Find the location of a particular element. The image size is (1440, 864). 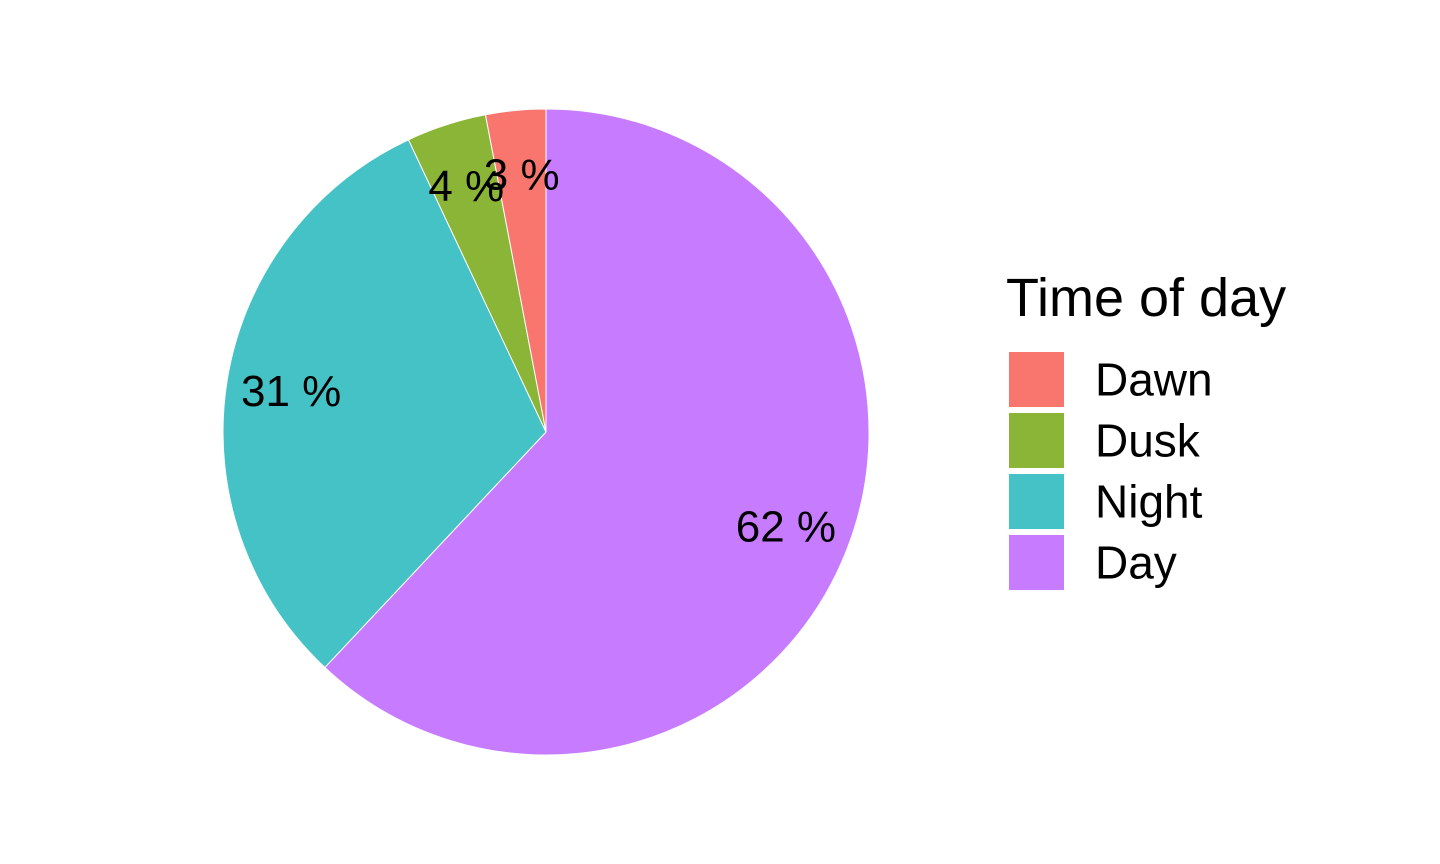

legend-label-day: Day is located at coordinates (1136, 563).